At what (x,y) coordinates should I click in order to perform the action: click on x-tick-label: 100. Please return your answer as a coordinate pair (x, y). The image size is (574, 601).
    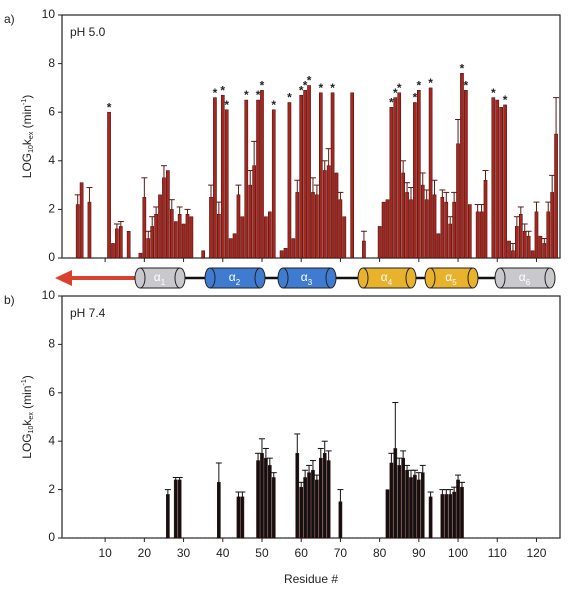
    Looking at the image, I should click on (458, 553).